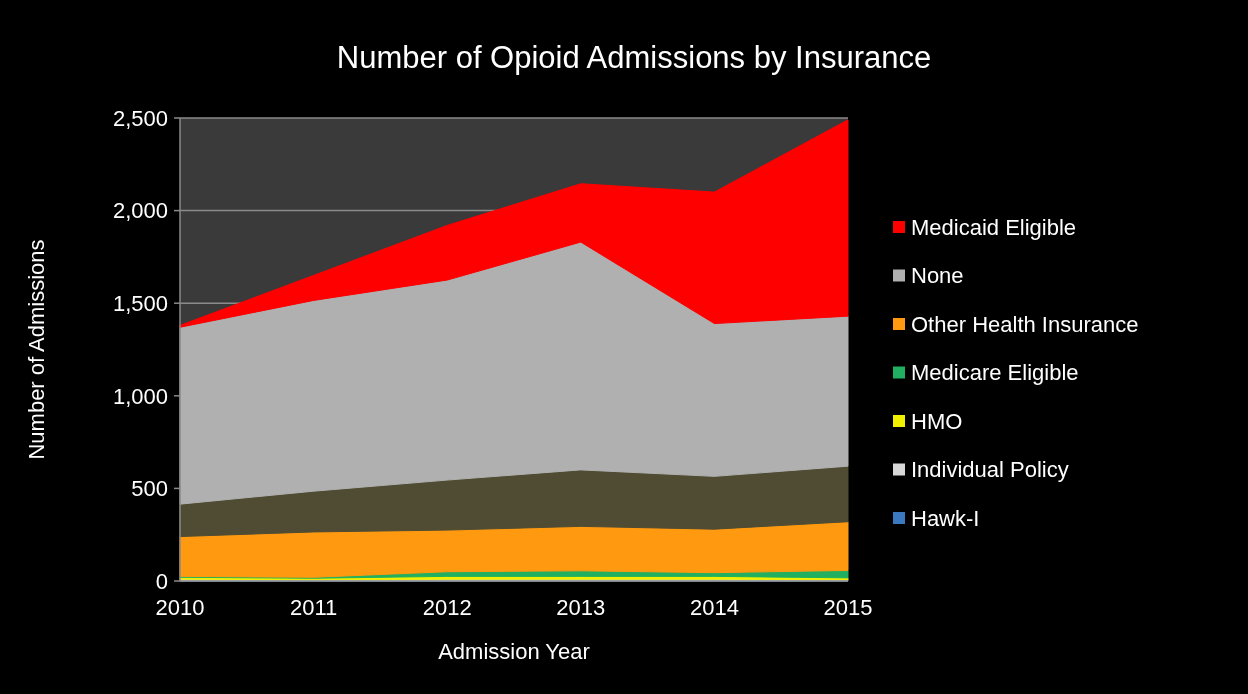  What do you see at coordinates (581, 607) in the screenshot?
I see `x-tick-label: 2013` at bounding box center [581, 607].